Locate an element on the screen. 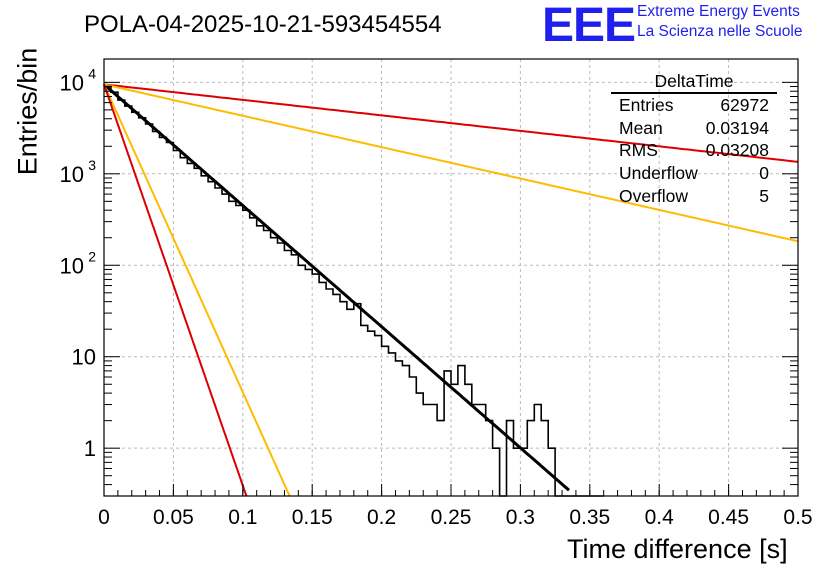 This screenshot has height=572, width=836. stats-value: 0 is located at coordinates (764, 173).